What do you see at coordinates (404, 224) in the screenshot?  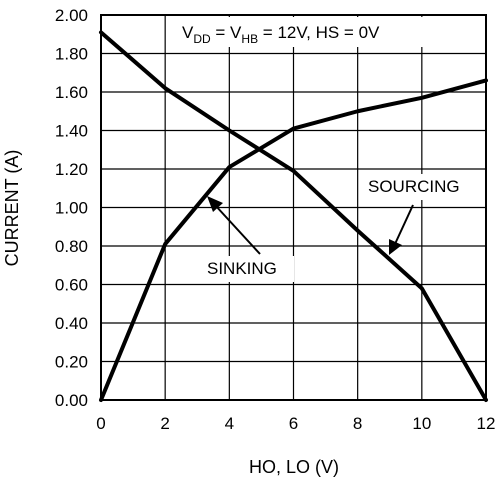 I see `sourcing-arrow-shaft` at bounding box center [404, 224].